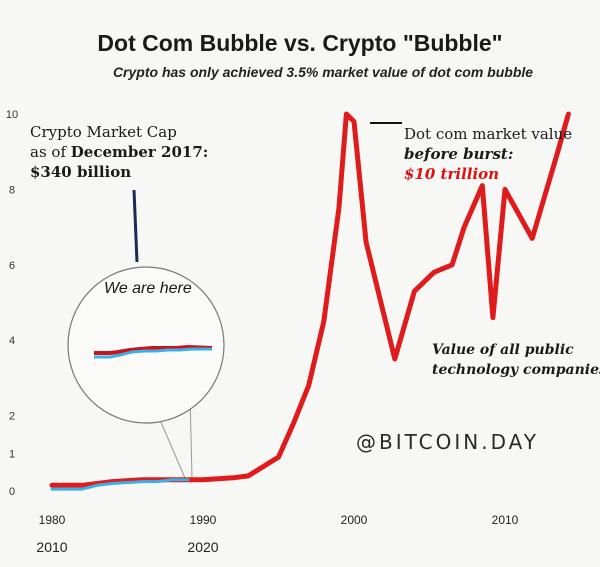 The height and width of the screenshot is (567, 600). What do you see at coordinates (12, 492) in the screenshot?
I see `y-tick-label-0: 0` at bounding box center [12, 492].